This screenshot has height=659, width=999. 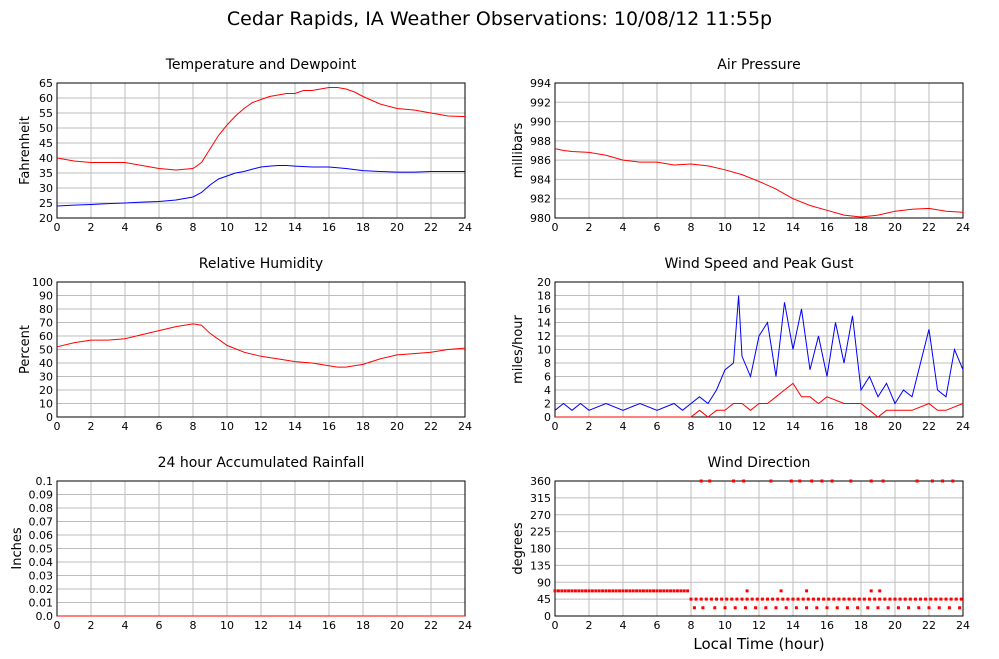 I want to click on rain-y-tick-label: 0.1, so click(x=45, y=481).